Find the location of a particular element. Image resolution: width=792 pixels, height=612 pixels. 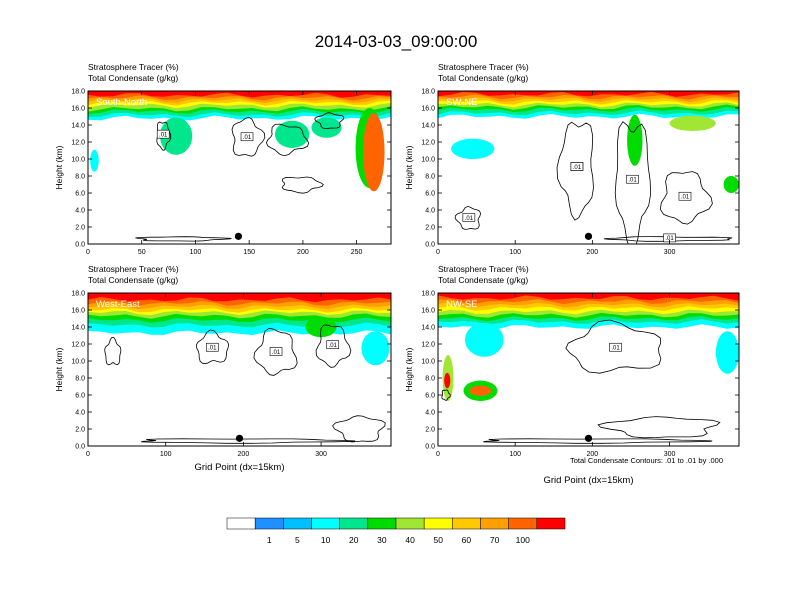

y-tick-label: 16.0 is located at coordinates (428, 311).